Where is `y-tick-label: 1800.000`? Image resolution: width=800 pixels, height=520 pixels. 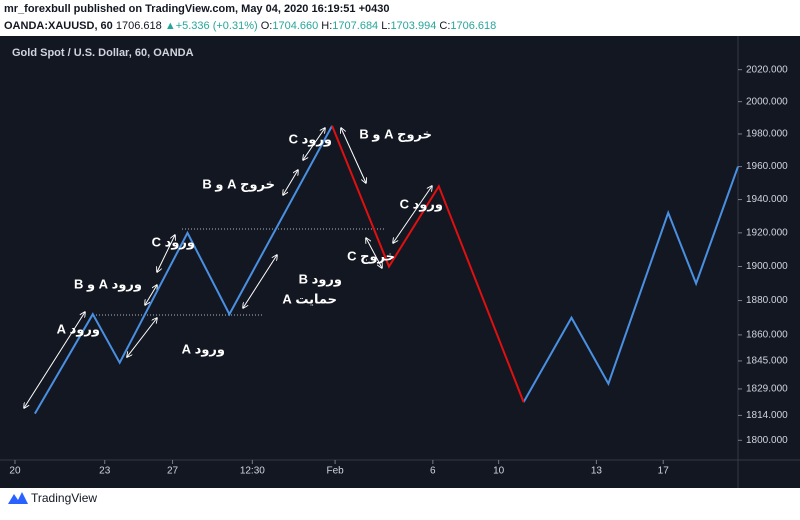 y-tick-label: 1800.000 is located at coordinates (767, 440).